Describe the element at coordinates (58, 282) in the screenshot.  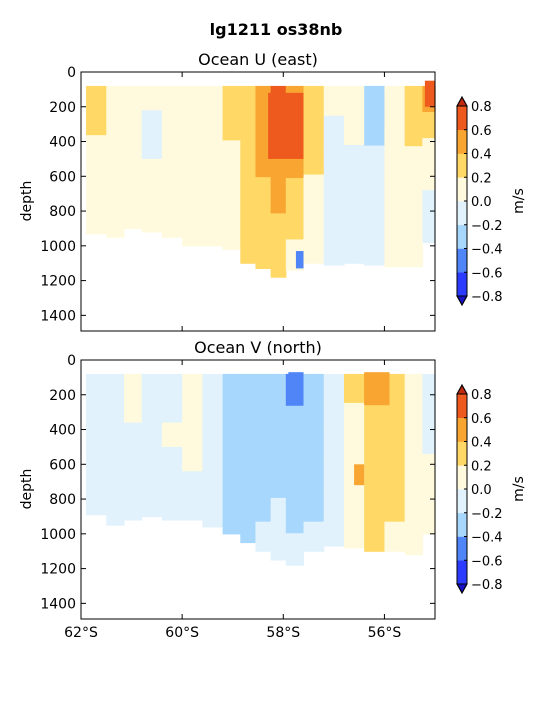
I see `y-tick-label: 1200` at that location.